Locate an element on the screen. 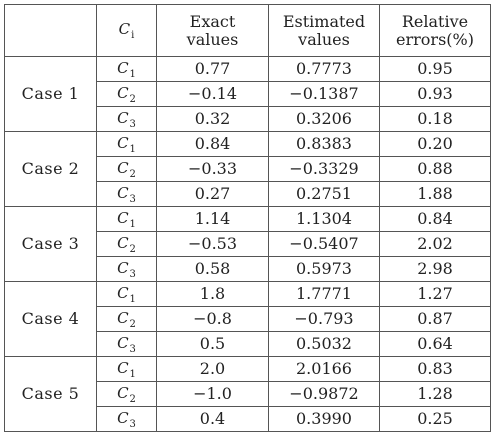 This screenshot has width=493, height=445. relative-error-cell: 2.98 is located at coordinates (435, 269).